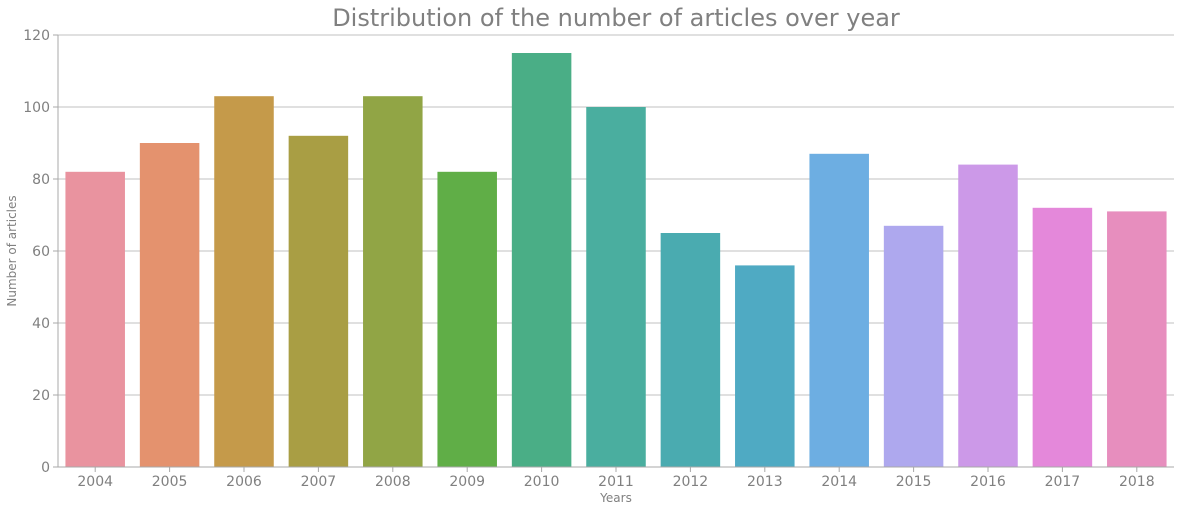 The image size is (1184, 512). What do you see at coordinates (1062, 337) in the screenshot?
I see `bar-2017` at bounding box center [1062, 337].